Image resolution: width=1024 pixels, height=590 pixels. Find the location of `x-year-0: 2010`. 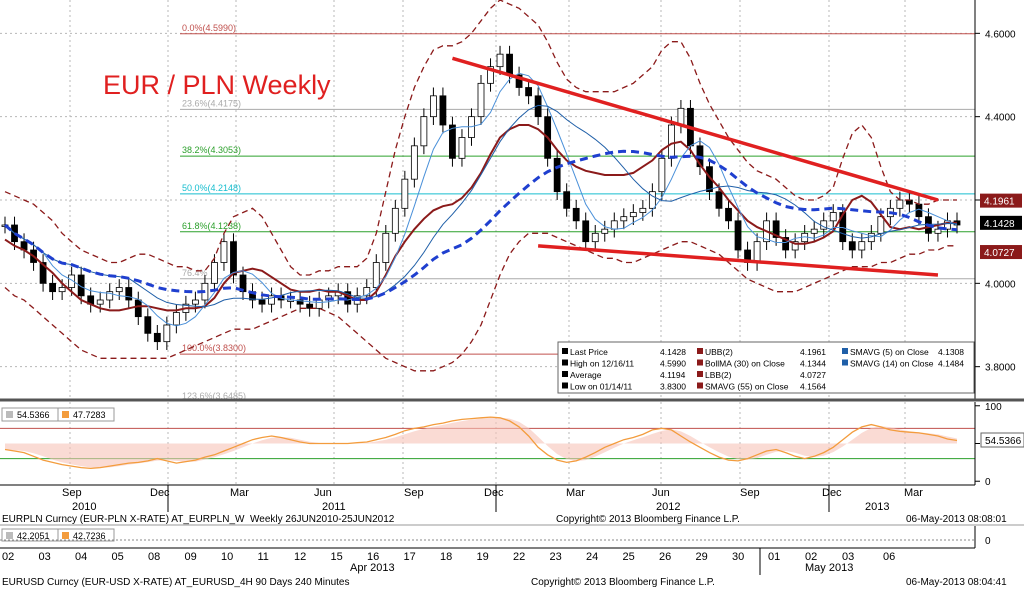

x-year-0: 2010 is located at coordinates (84, 507).